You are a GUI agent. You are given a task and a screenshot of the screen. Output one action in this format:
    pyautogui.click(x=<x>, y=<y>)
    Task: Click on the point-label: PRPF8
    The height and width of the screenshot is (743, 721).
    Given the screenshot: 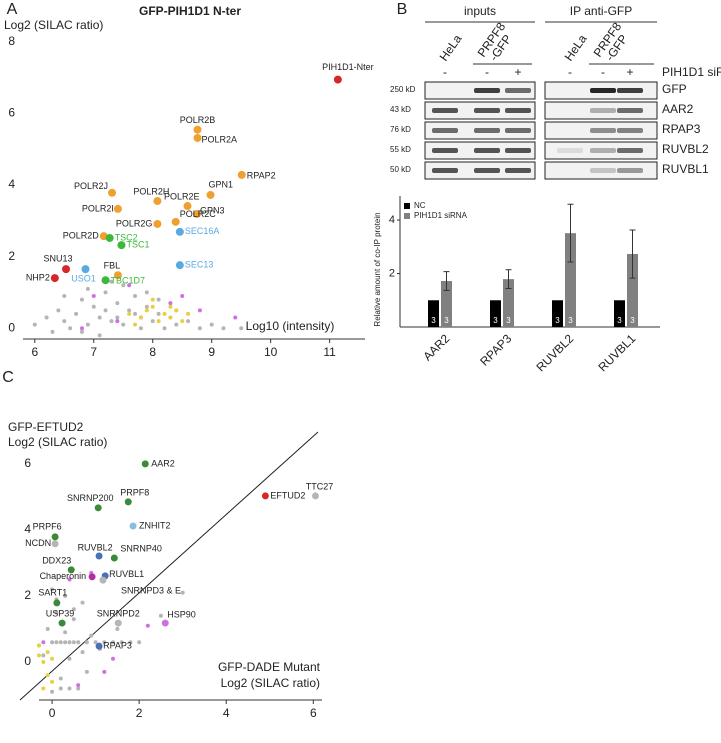 What is the action you would take?
    pyautogui.click(x=134, y=492)
    